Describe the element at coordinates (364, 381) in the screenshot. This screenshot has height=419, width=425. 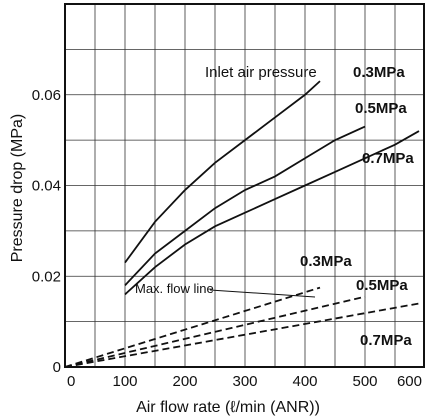
I see `x-tick-label: 500` at that location.